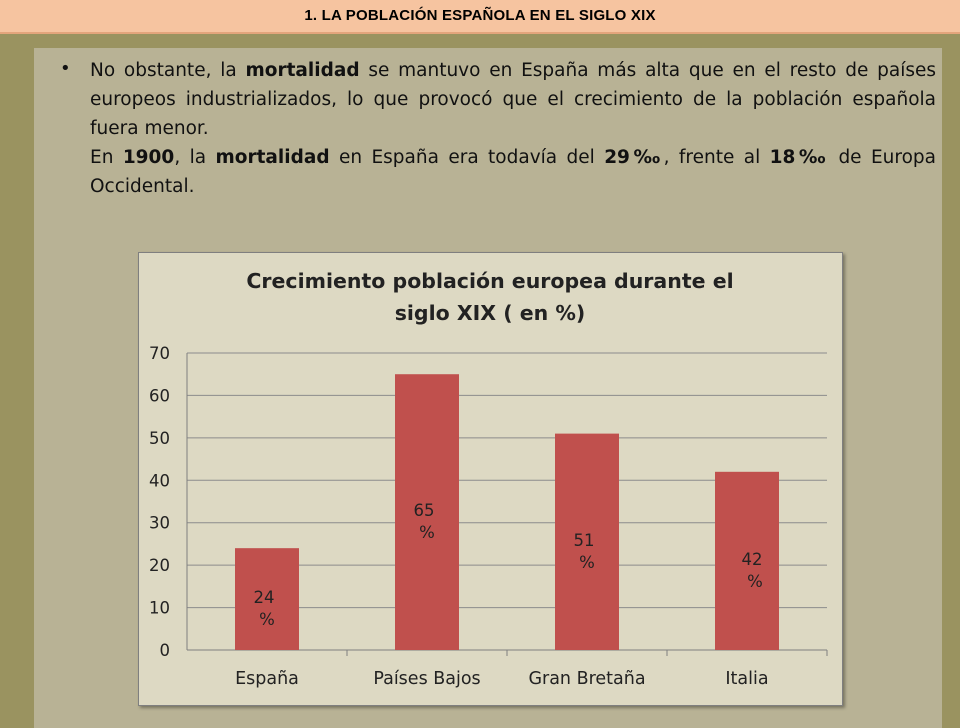 This screenshot has width=960, height=728. Describe the element at coordinates (159, 395) in the screenshot. I see `y-tick-label: 60` at that location.